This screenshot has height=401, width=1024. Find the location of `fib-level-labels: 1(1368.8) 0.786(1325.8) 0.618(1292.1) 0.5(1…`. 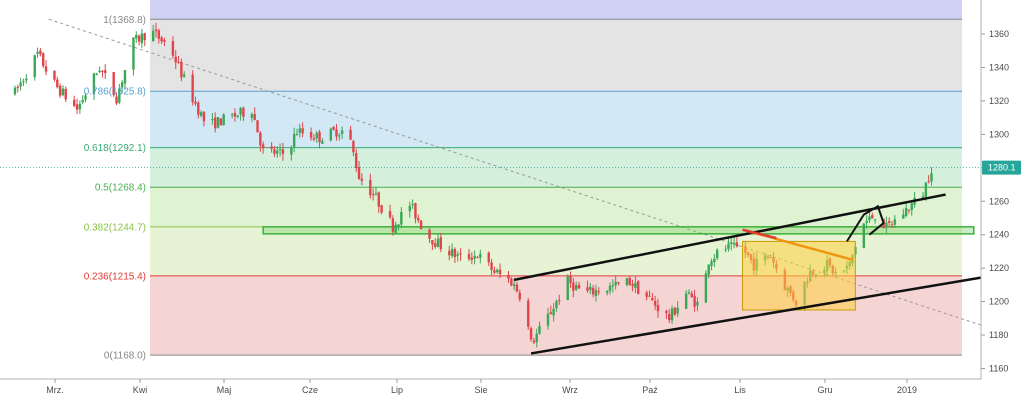

fib-level-labels: 1(1368.8) 0.786(1325.8) 0.618(1292.1) 0.5(1… is located at coordinates (115, 188).